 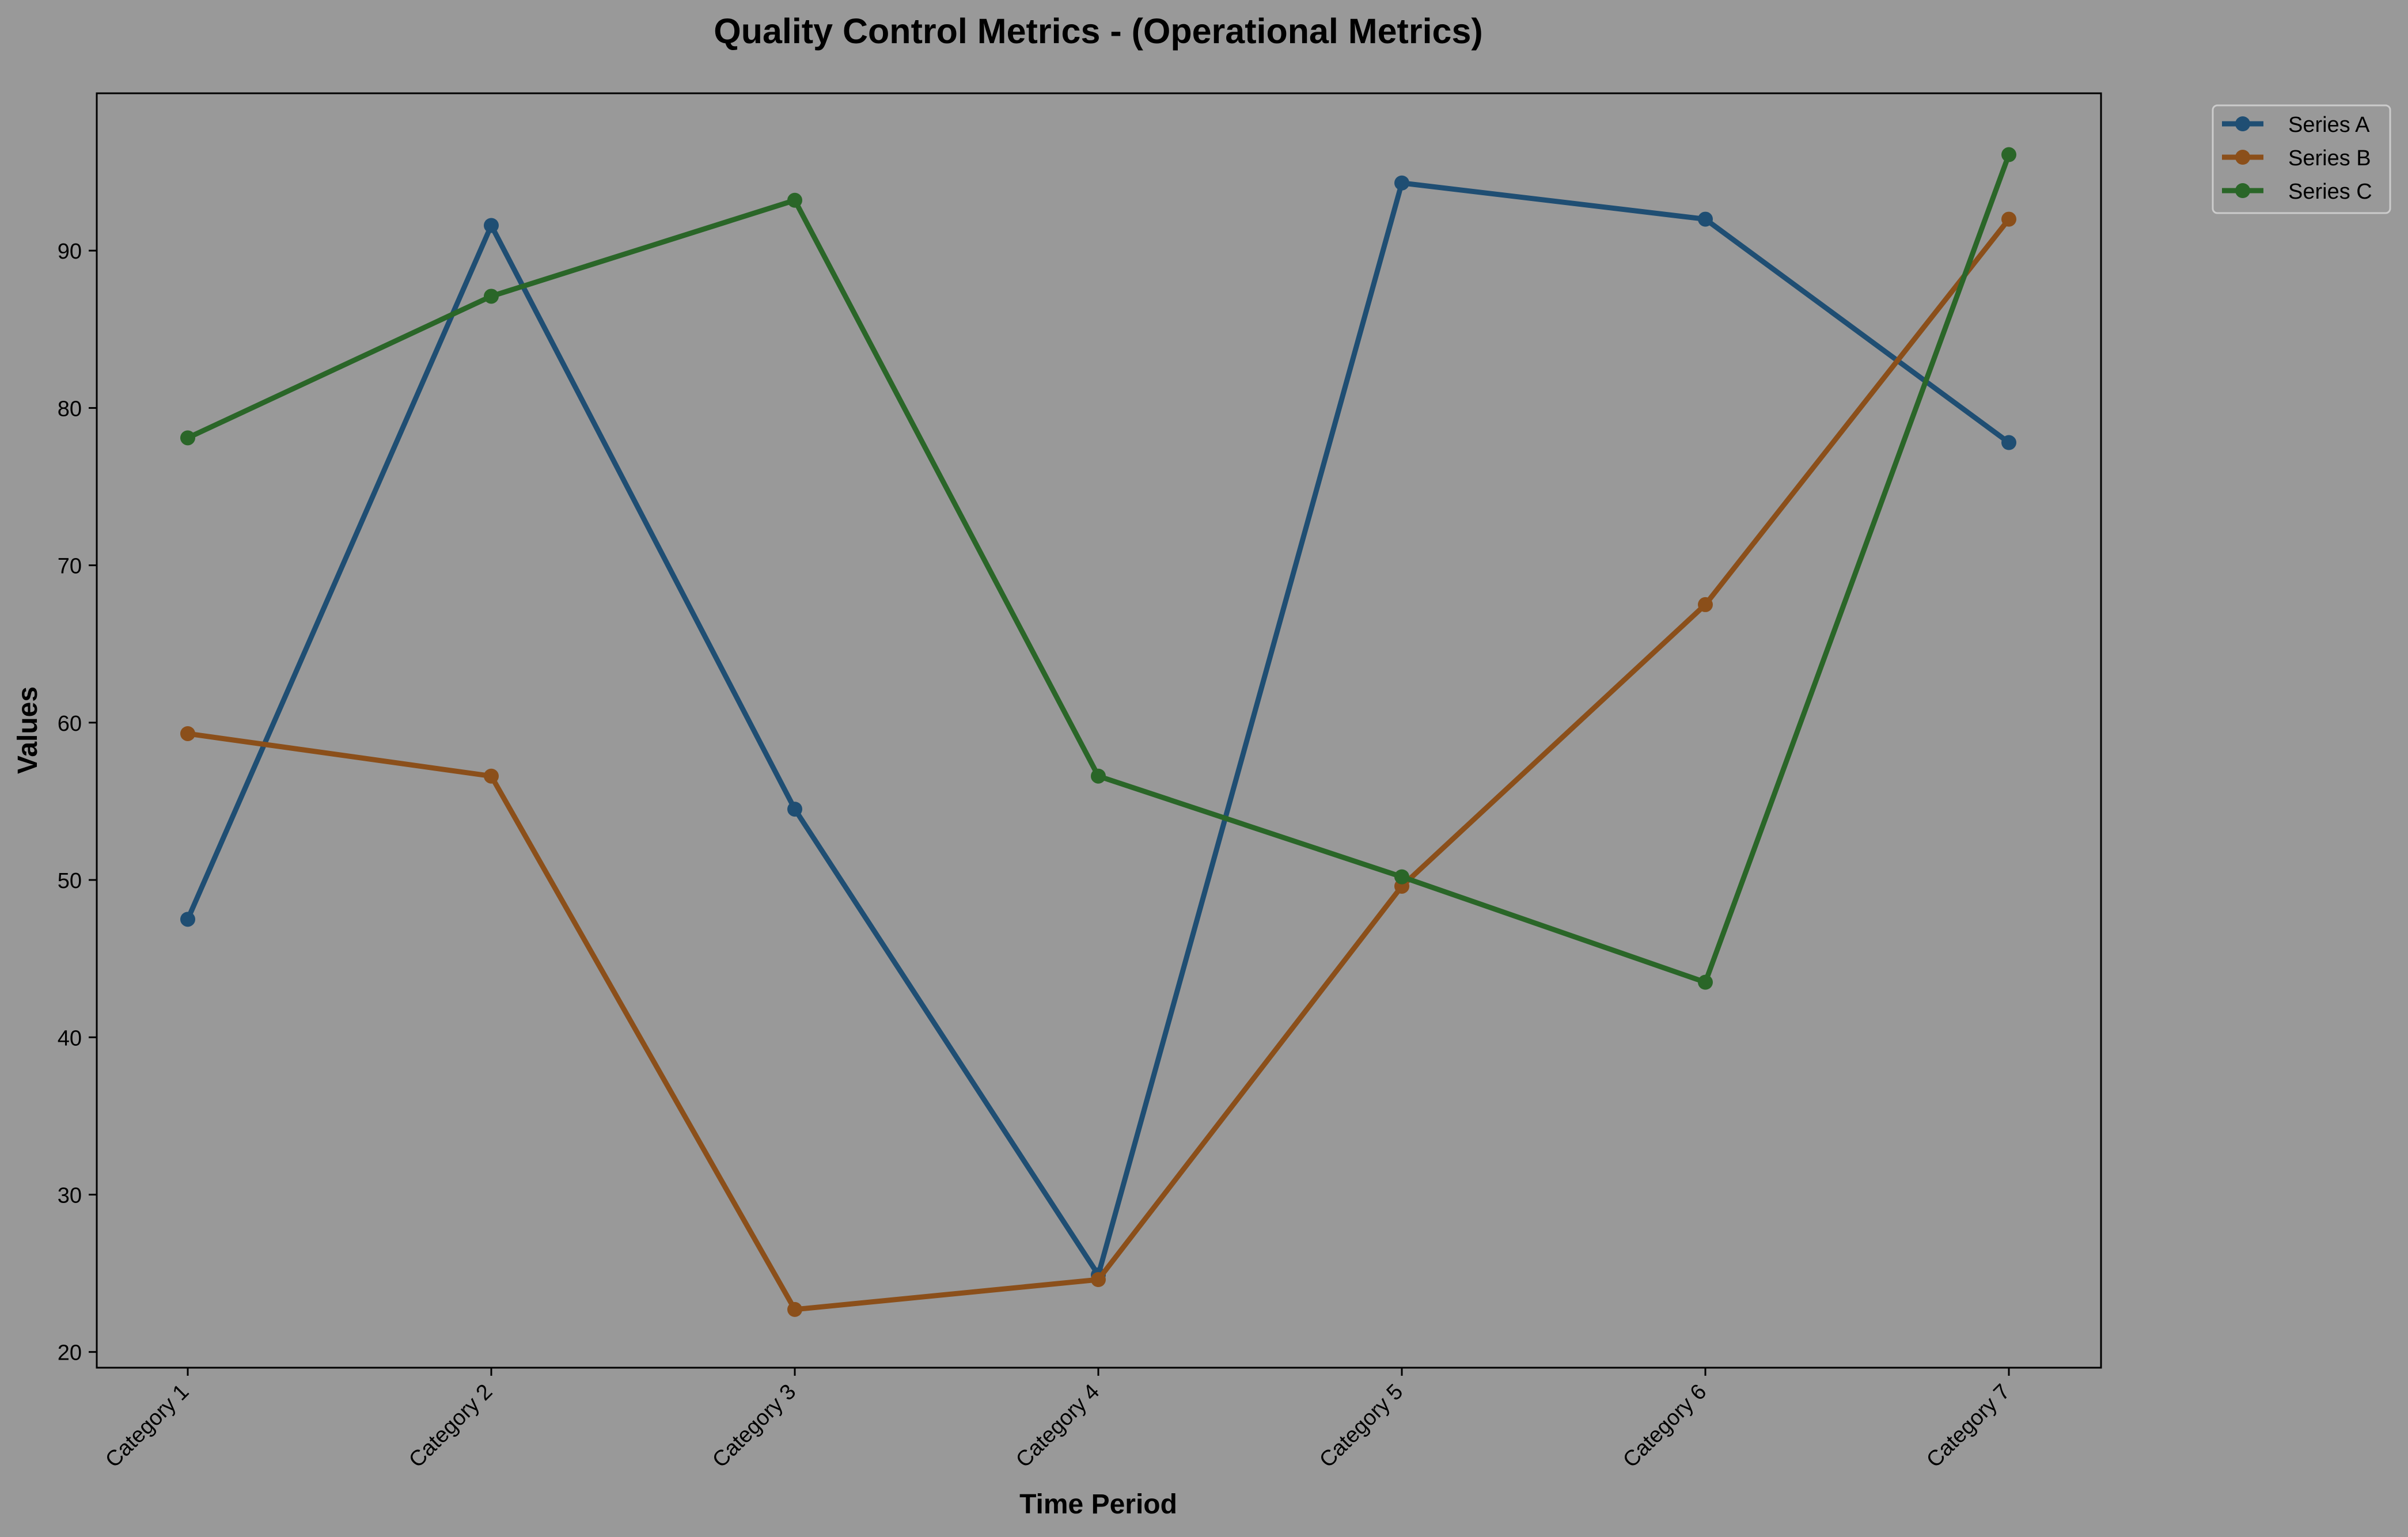 I want to click on y-tick-label: 30, so click(x=70, y=1196).